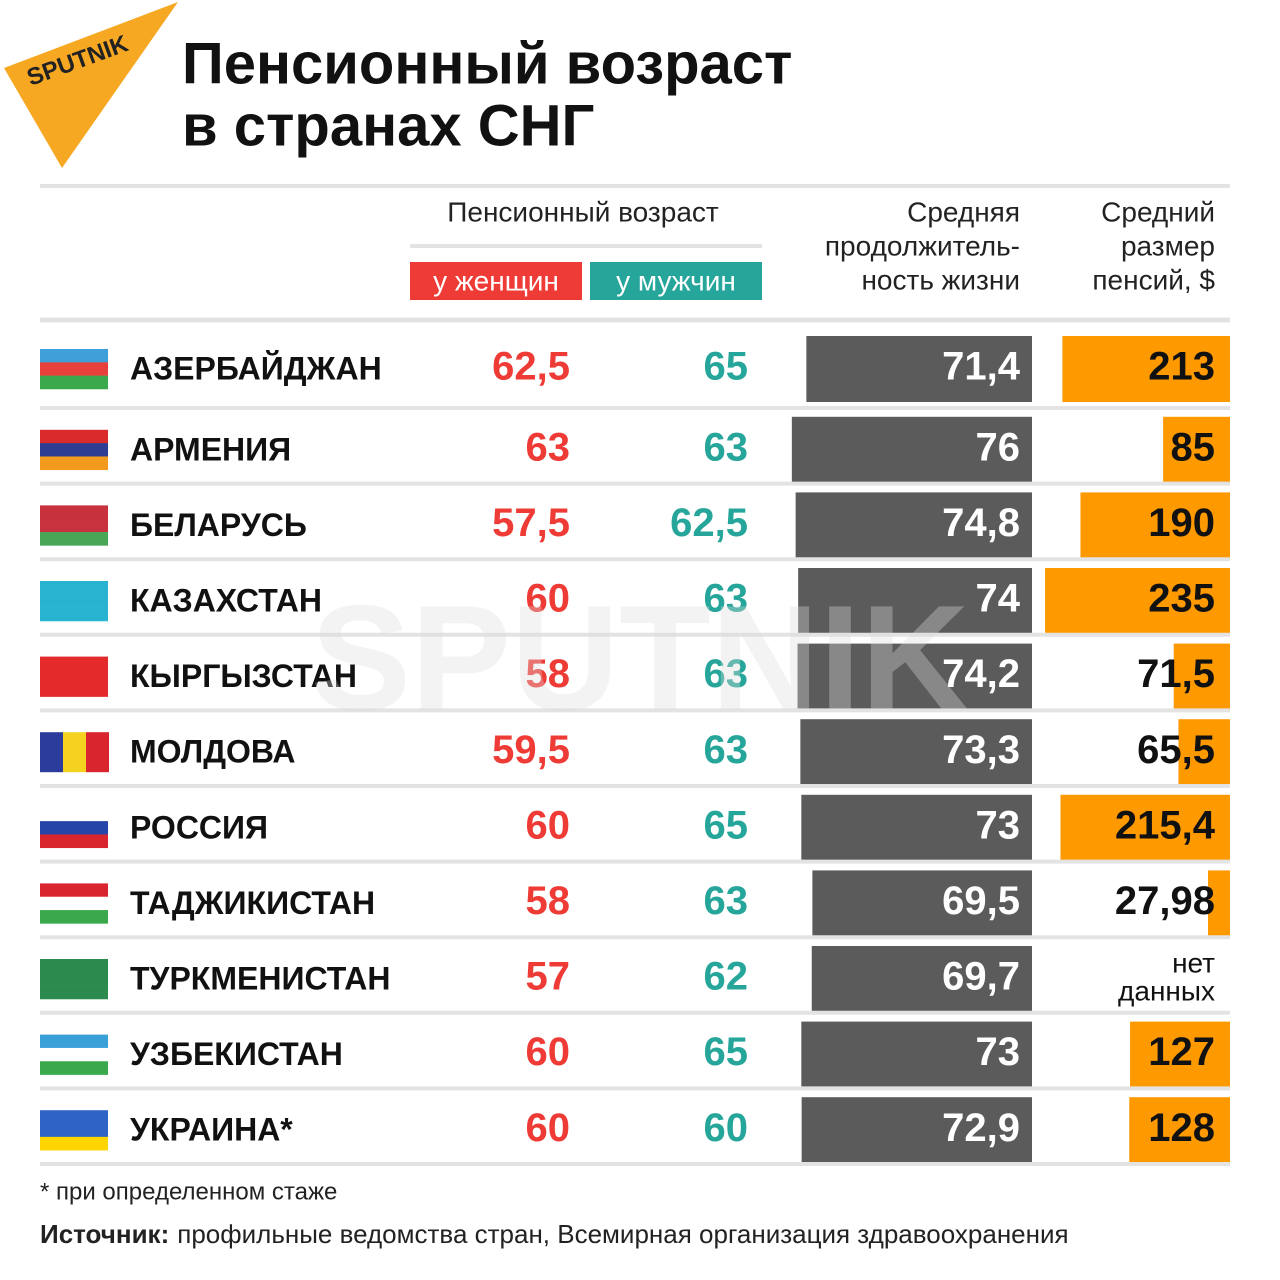 Image resolution: width=1280 pixels, height=1280 pixels. What do you see at coordinates (1181, 367) in the screenshot?
I see `pension-value: 213` at bounding box center [1181, 367].